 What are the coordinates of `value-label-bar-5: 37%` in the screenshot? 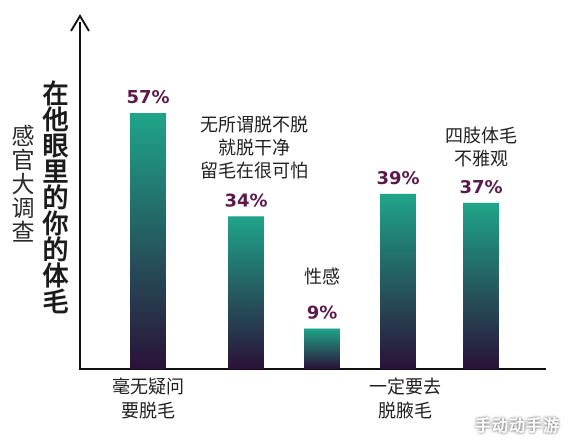 It's located at (480, 187).